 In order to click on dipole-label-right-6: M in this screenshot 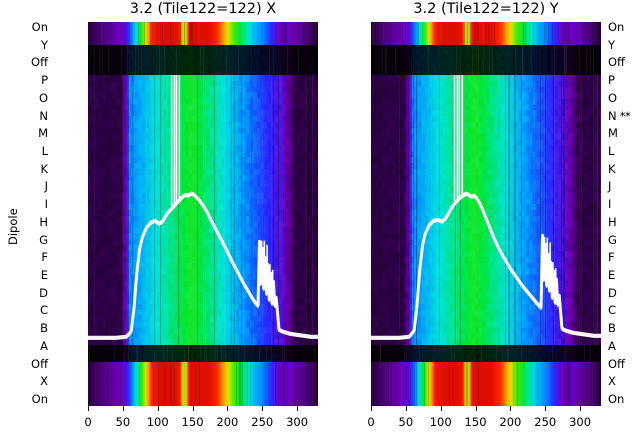, I will do `click(613, 134)`.